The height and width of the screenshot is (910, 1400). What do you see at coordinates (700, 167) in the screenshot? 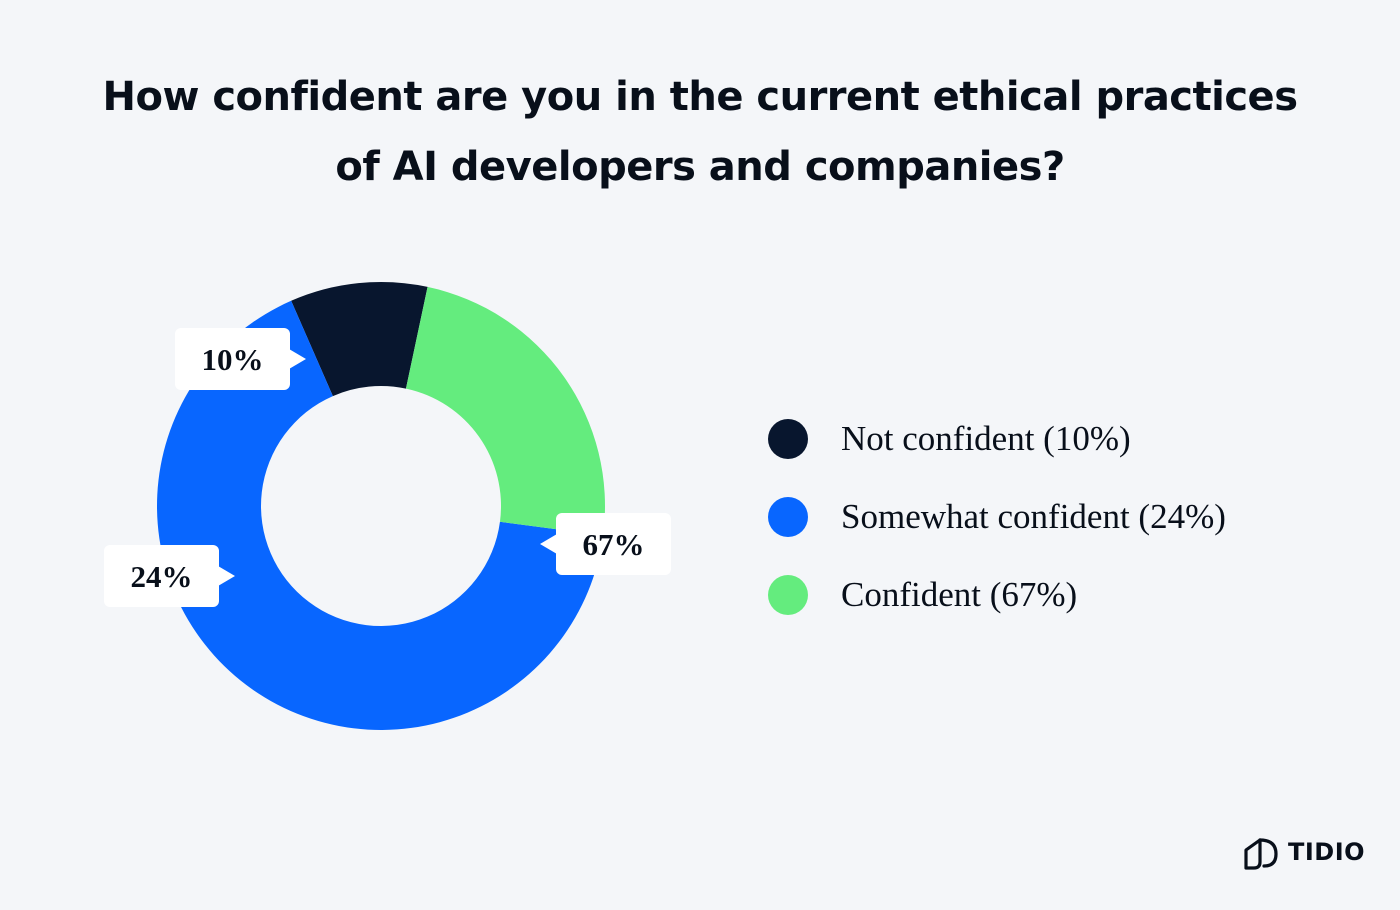
I see `chart-title-line-2: of AI developers and companies?` at bounding box center [700, 167].